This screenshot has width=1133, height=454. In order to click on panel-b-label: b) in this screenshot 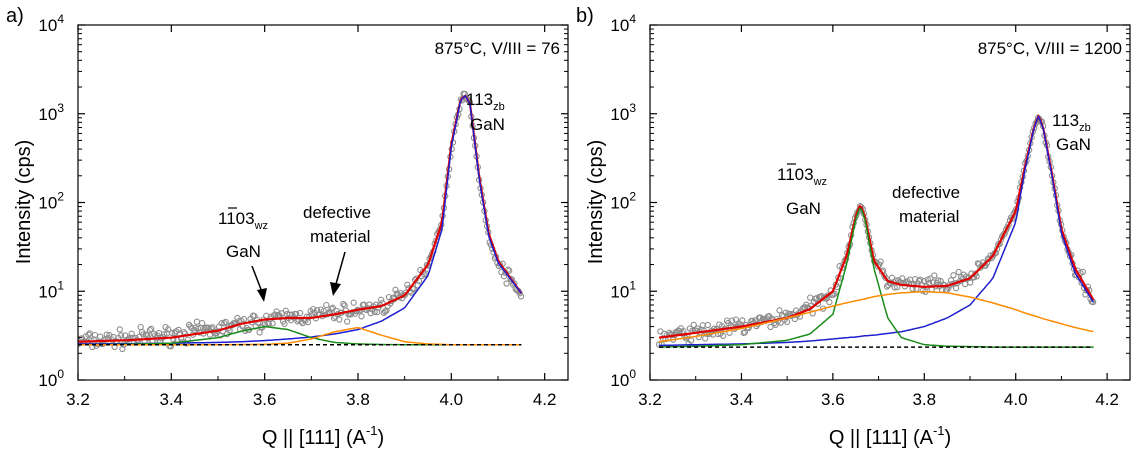, I will do `click(585, 16)`.